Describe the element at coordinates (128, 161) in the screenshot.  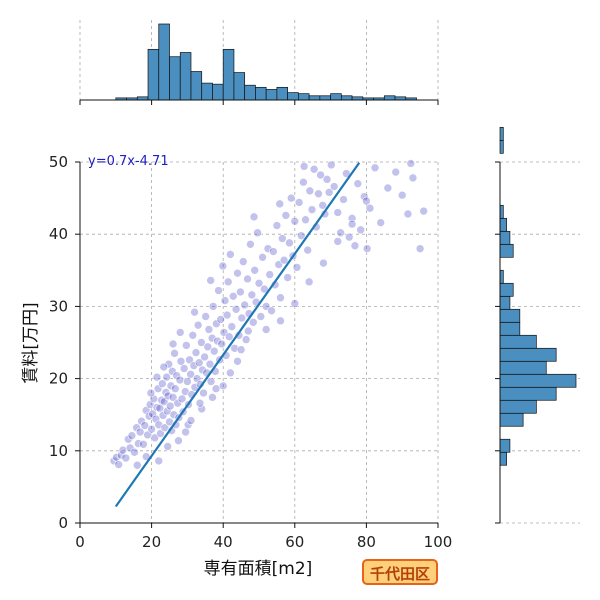
I see `regression-equation-label: y=0.7x-4.71` at that location.